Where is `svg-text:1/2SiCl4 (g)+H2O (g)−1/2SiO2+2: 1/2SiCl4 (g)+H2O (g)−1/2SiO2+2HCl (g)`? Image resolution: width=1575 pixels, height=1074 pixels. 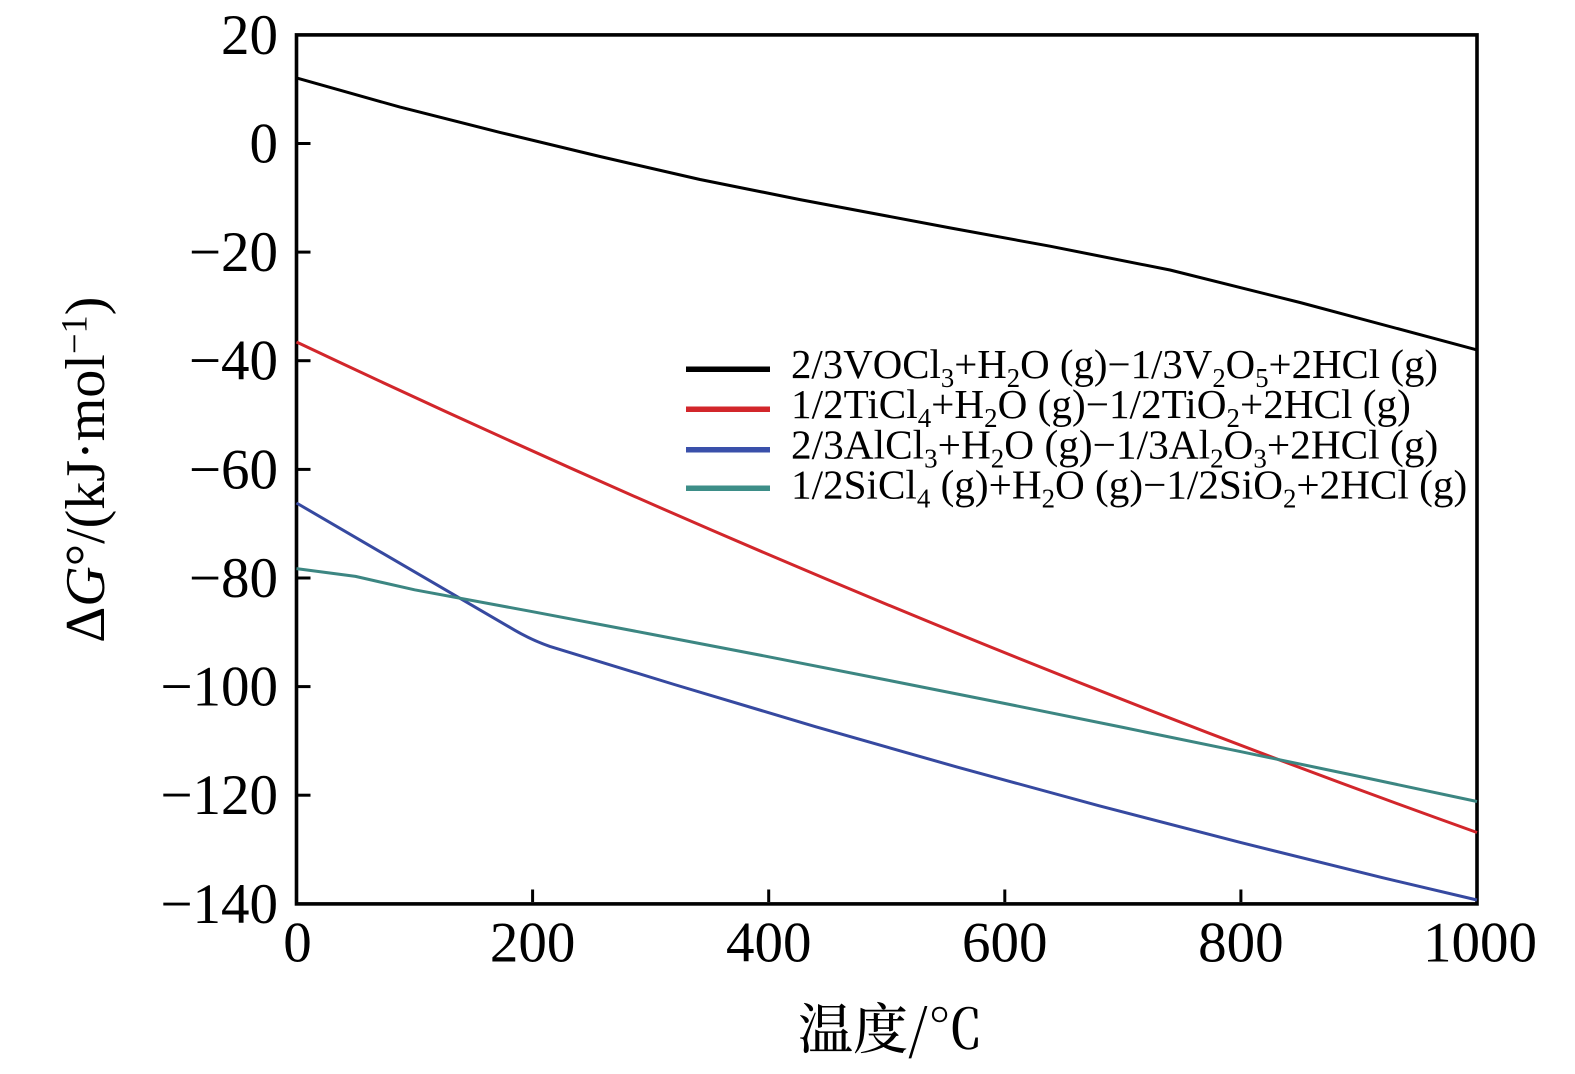 svg-text:1/2SiCl4 (g)+H2O (g)−1/2SiO2+2: 1/2SiCl4 (g)+H2O (g)−1/2SiO2+2HCl (g) is located at coordinates (1129, 488).